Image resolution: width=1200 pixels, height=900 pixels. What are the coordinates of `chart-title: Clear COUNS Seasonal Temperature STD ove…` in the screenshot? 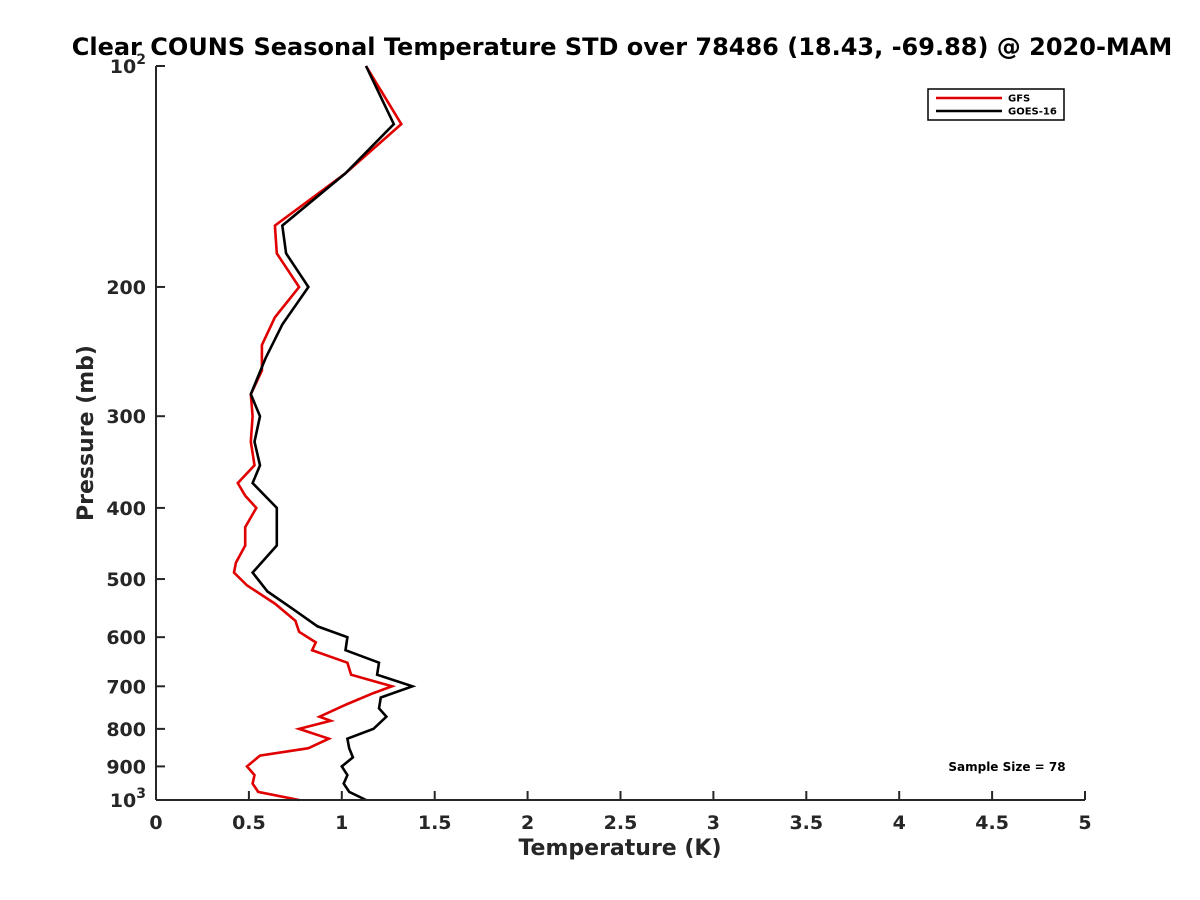 It's located at (622, 47).